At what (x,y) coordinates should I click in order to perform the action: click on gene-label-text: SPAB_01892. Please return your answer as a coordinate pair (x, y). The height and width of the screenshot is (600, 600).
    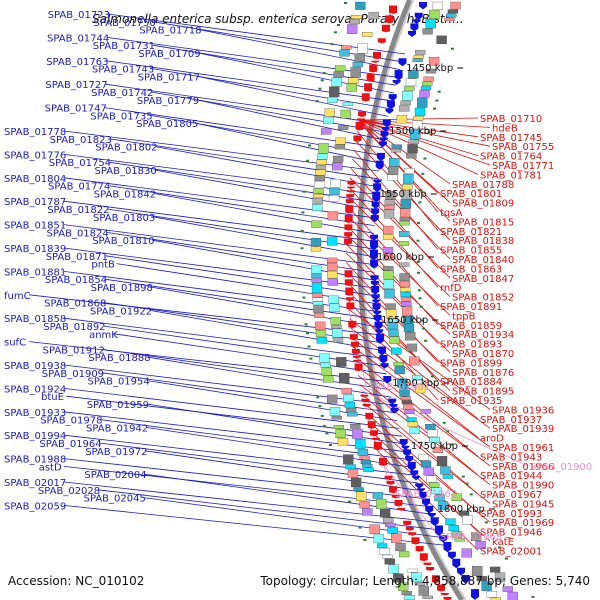
    Looking at the image, I should click on (74, 327).